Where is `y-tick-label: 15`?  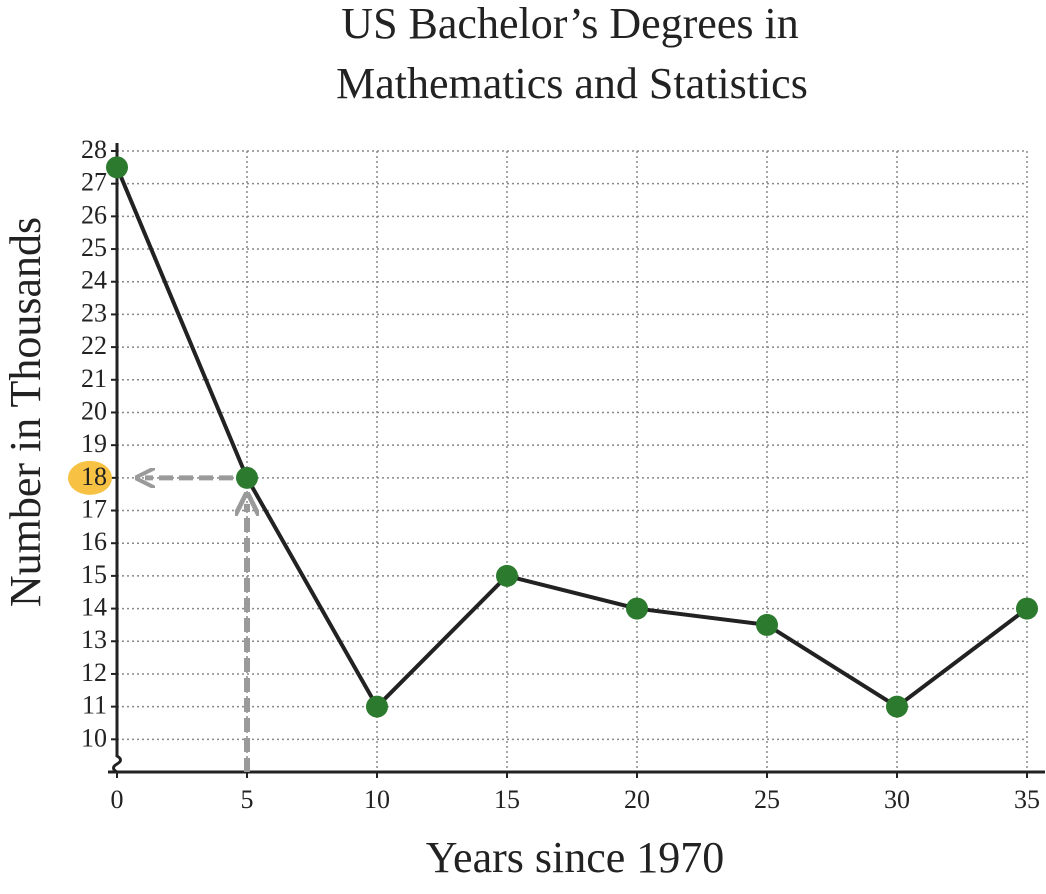 y-tick-label: 15 is located at coordinates (94, 574).